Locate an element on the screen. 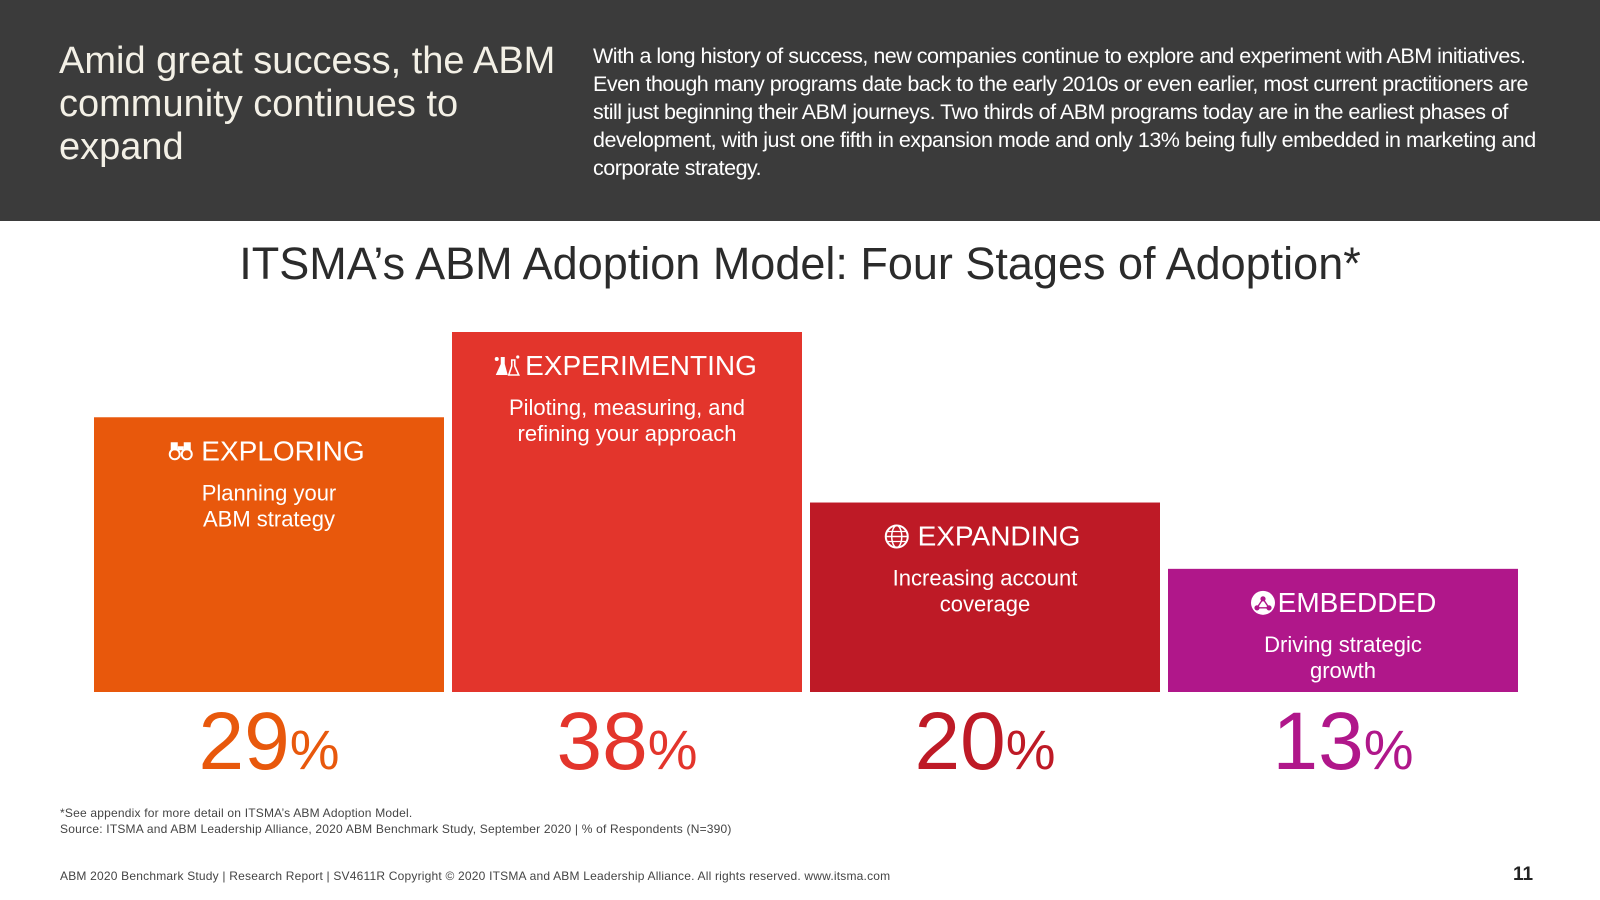 The height and width of the screenshot is (900, 1600). stage-description-expanding: coverage is located at coordinates (985, 604).